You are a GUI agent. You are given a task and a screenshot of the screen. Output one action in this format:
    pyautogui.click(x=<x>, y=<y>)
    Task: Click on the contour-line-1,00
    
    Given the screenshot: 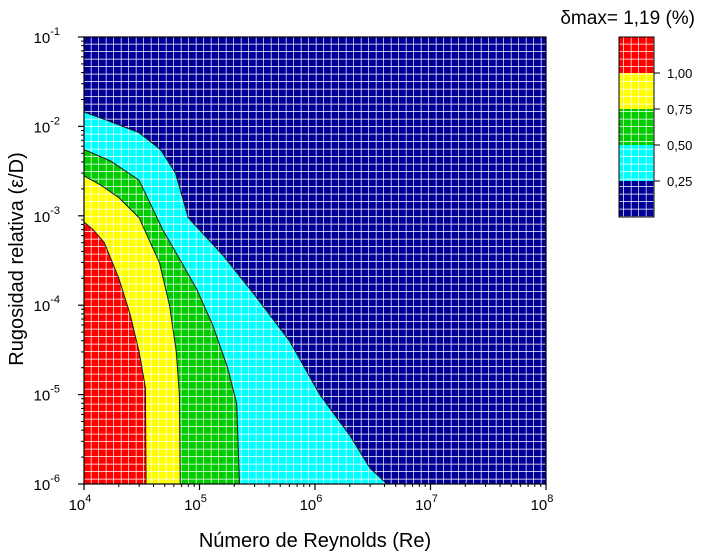 What is the action you would take?
    pyautogui.click(x=115, y=352)
    